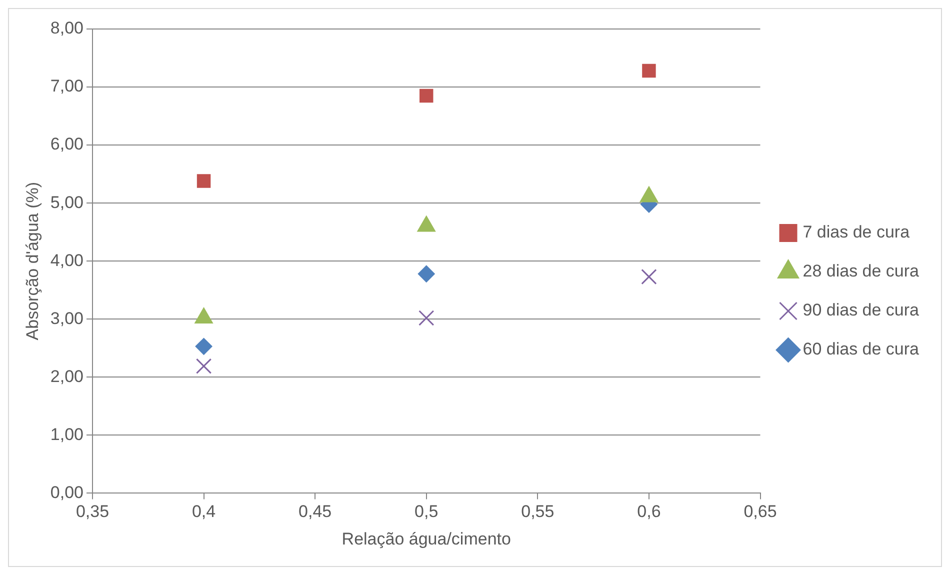 This screenshot has width=950, height=575. What do you see at coordinates (67, 260) in the screenshot?
I see `y-tick-label: 4,00` at bounding box center [67, 260].